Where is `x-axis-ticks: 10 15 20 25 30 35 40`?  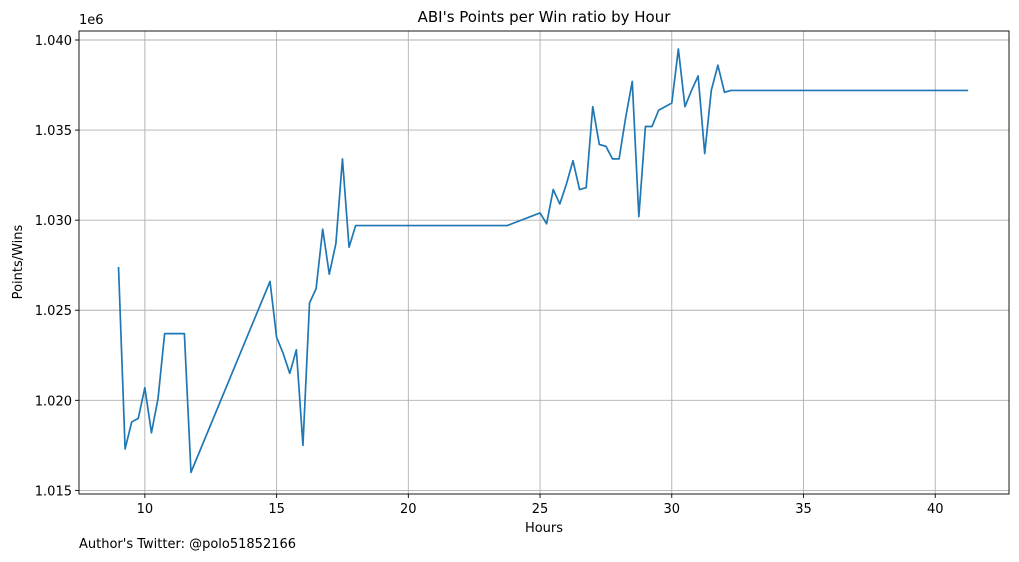 x-axis-ticks: 10 15 20 25 30 35 40 is located at coordinates (540, 505).